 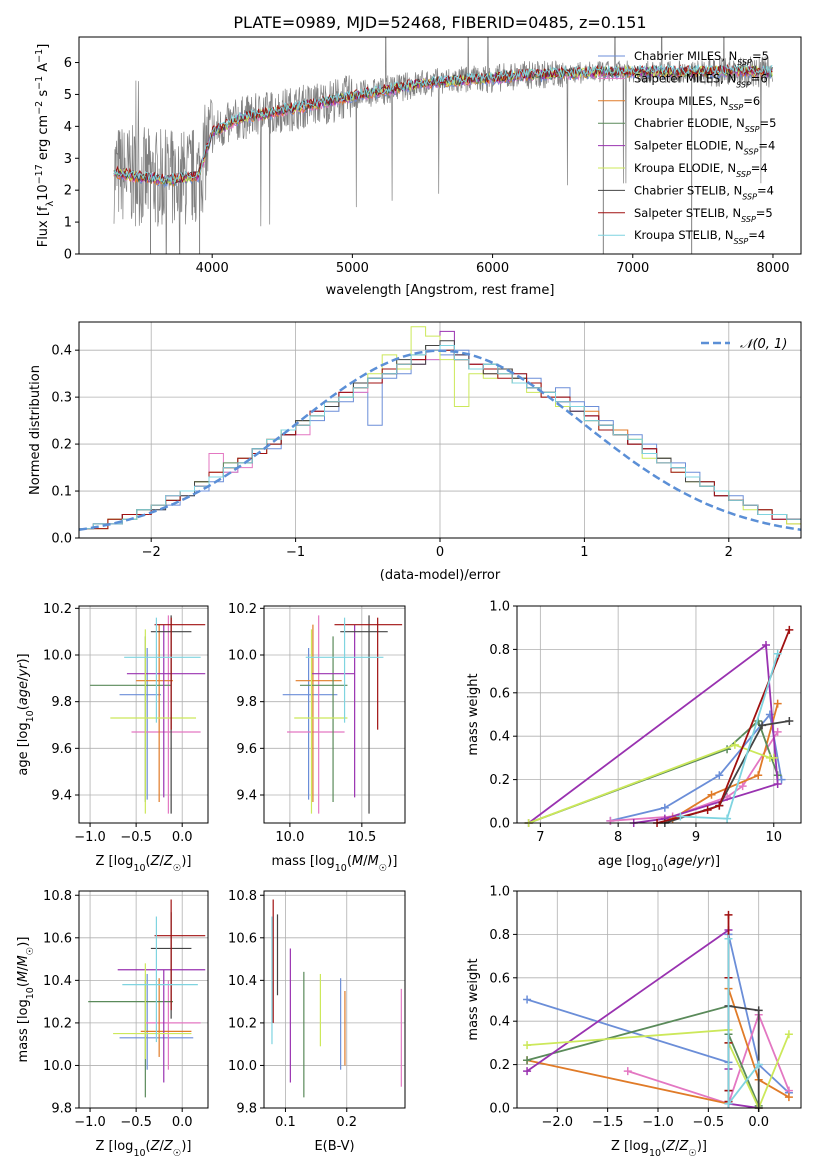 What do you see at coordinates (758, 1122) in the screenshot?
I see `x-tick-label: 0.0` at bounding box center [758, 1122].